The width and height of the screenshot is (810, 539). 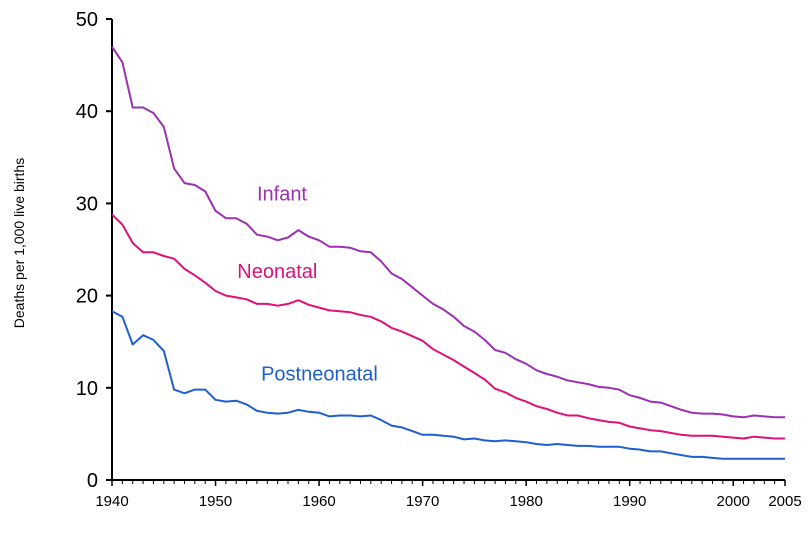 What do you see at coordinates (277, 272) in the screenshot?
I see `neonatal-series-label: Neonatal` at bounding box center [277, 272].